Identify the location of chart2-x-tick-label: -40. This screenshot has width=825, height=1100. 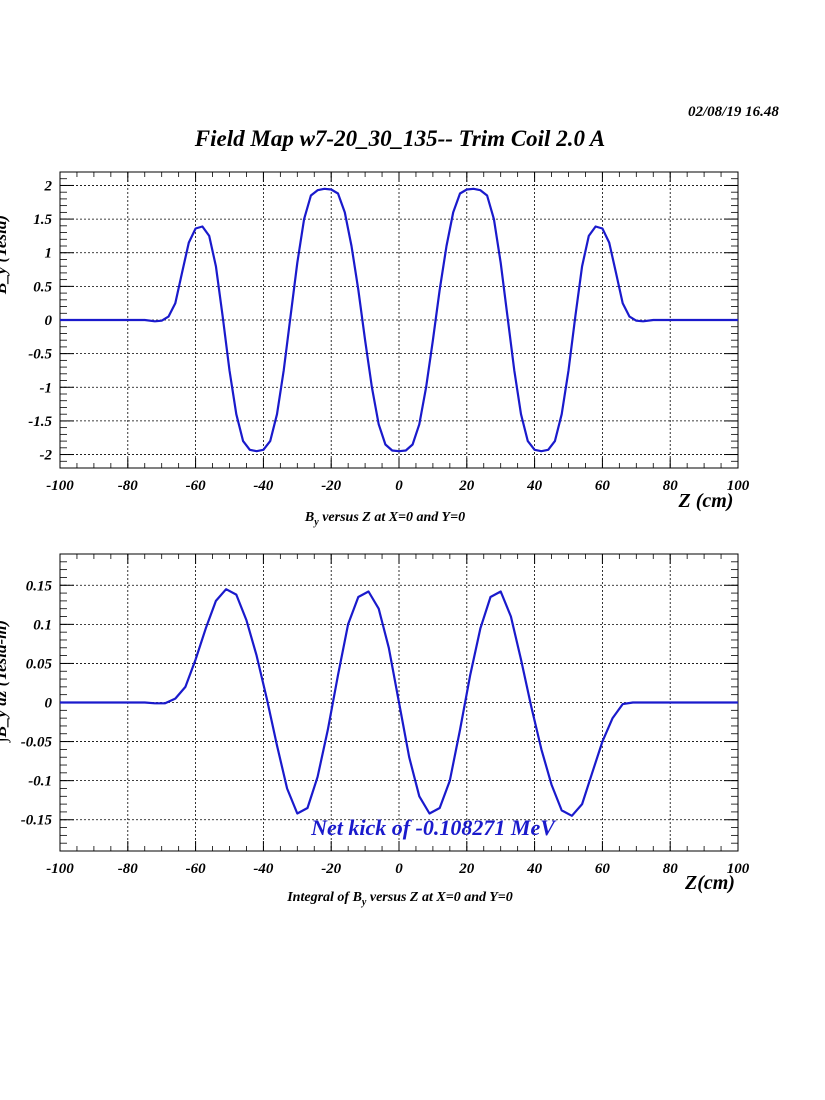
(263, 869).